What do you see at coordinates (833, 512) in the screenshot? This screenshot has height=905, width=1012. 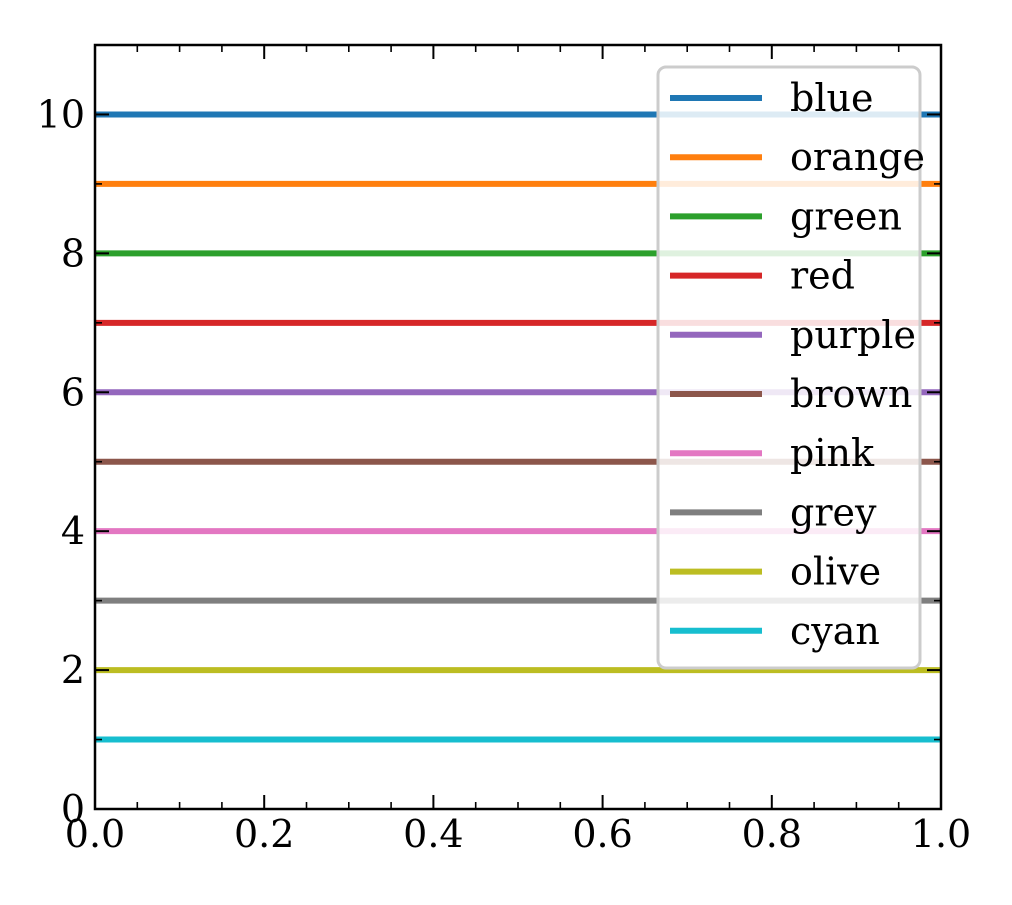 I see `legend-label-grey: grey` at bounding box center [833, 512].